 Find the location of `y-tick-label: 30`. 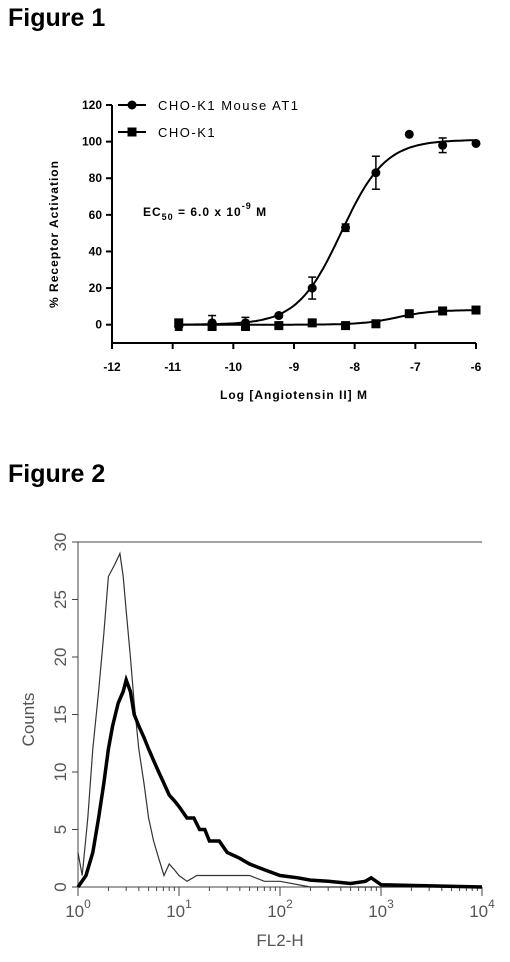

y-tick-label: 30 is located at coordinates (60, 542).